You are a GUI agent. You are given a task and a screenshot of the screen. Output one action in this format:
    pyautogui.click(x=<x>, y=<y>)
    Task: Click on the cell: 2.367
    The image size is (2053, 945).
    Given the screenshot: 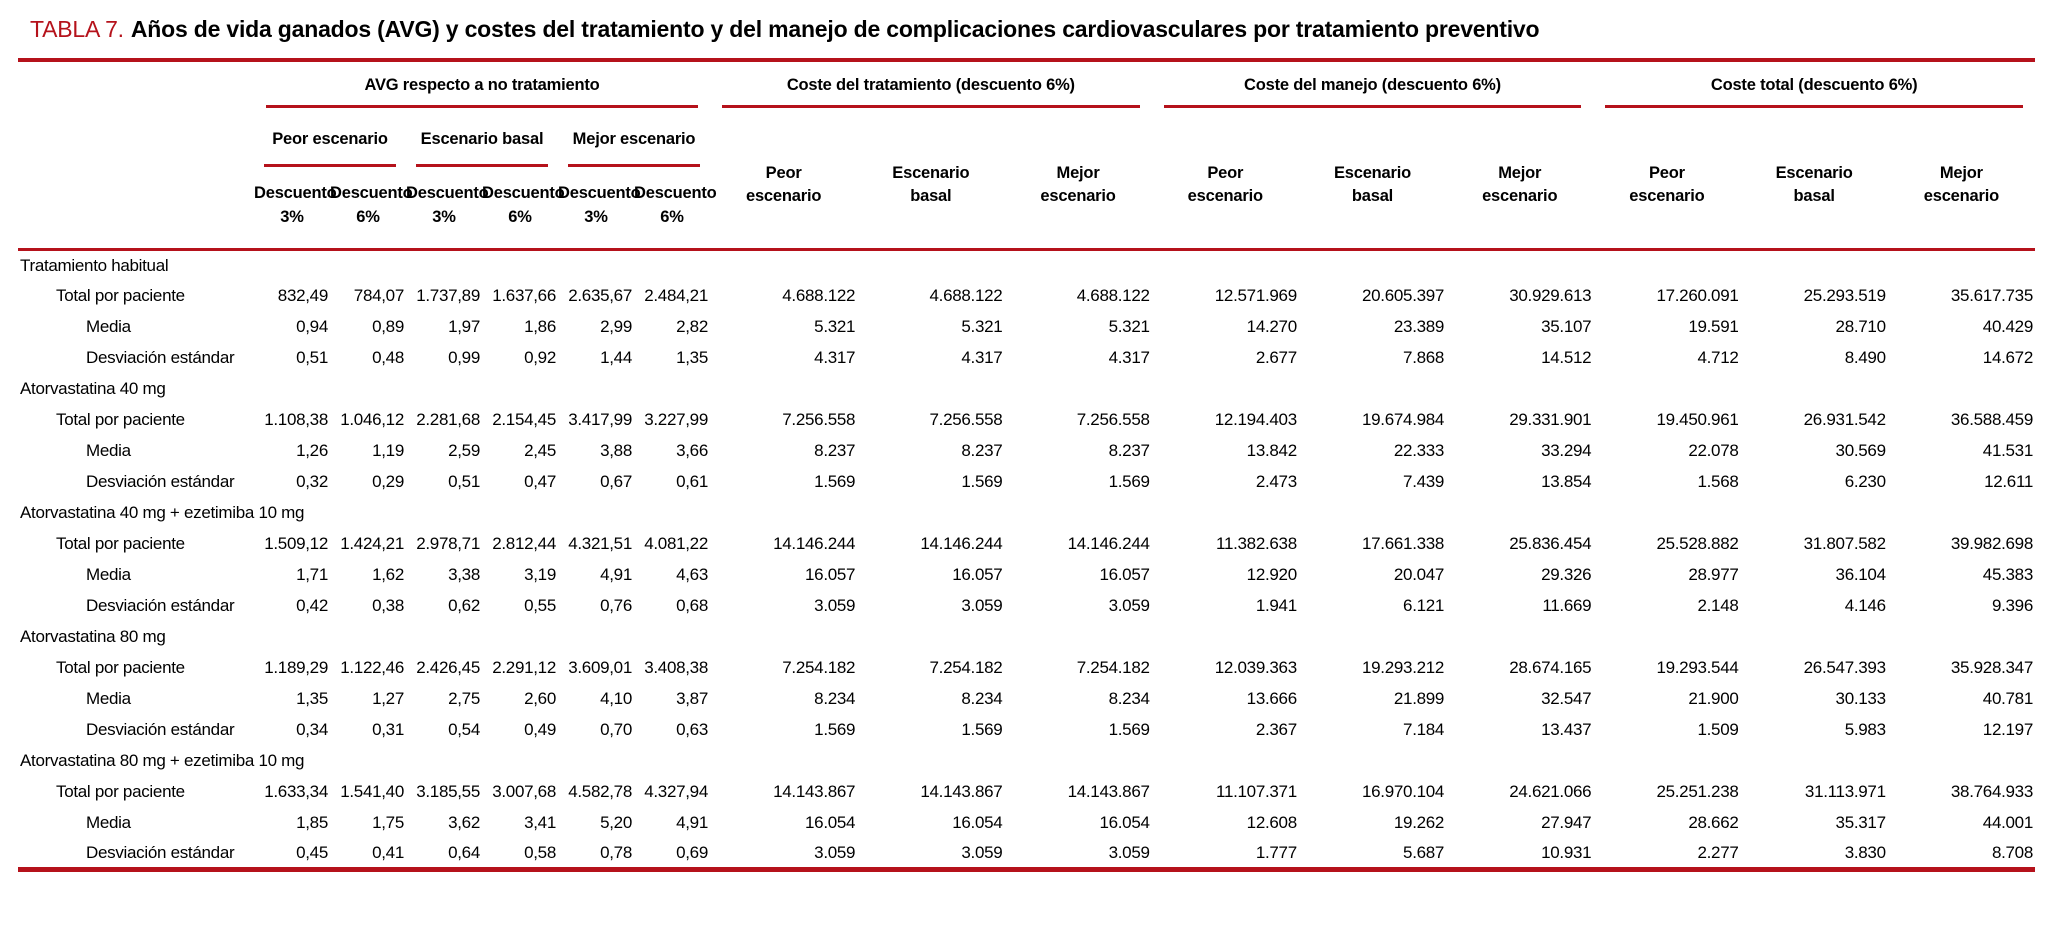 What is the action you would take?
    pyautogui.click(x=1276, y=729)
    